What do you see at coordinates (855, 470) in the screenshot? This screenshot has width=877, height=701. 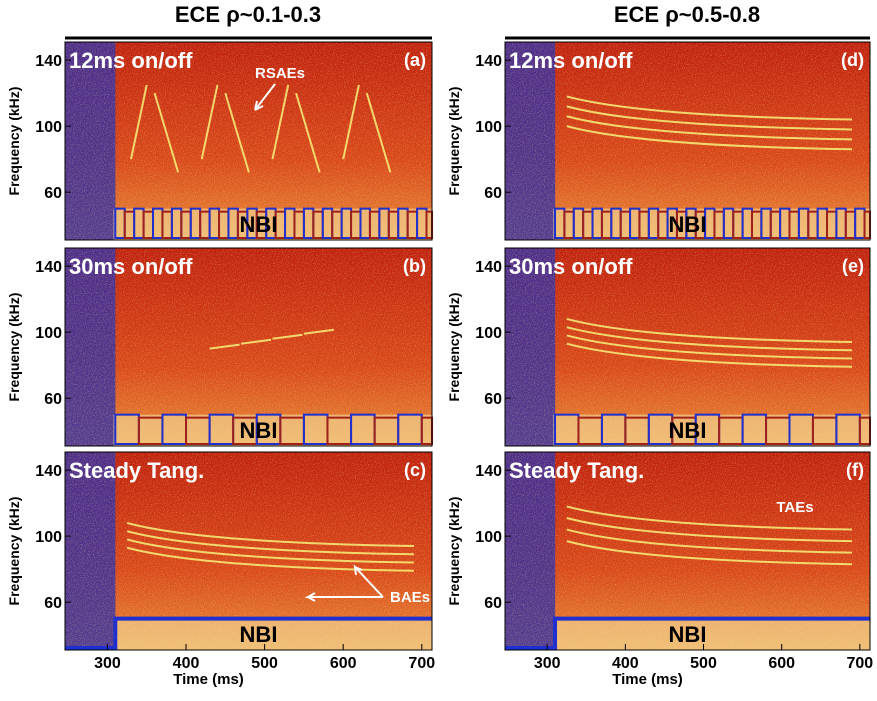 I see `panel-tag: (f)` at bounding box center [855, 470].